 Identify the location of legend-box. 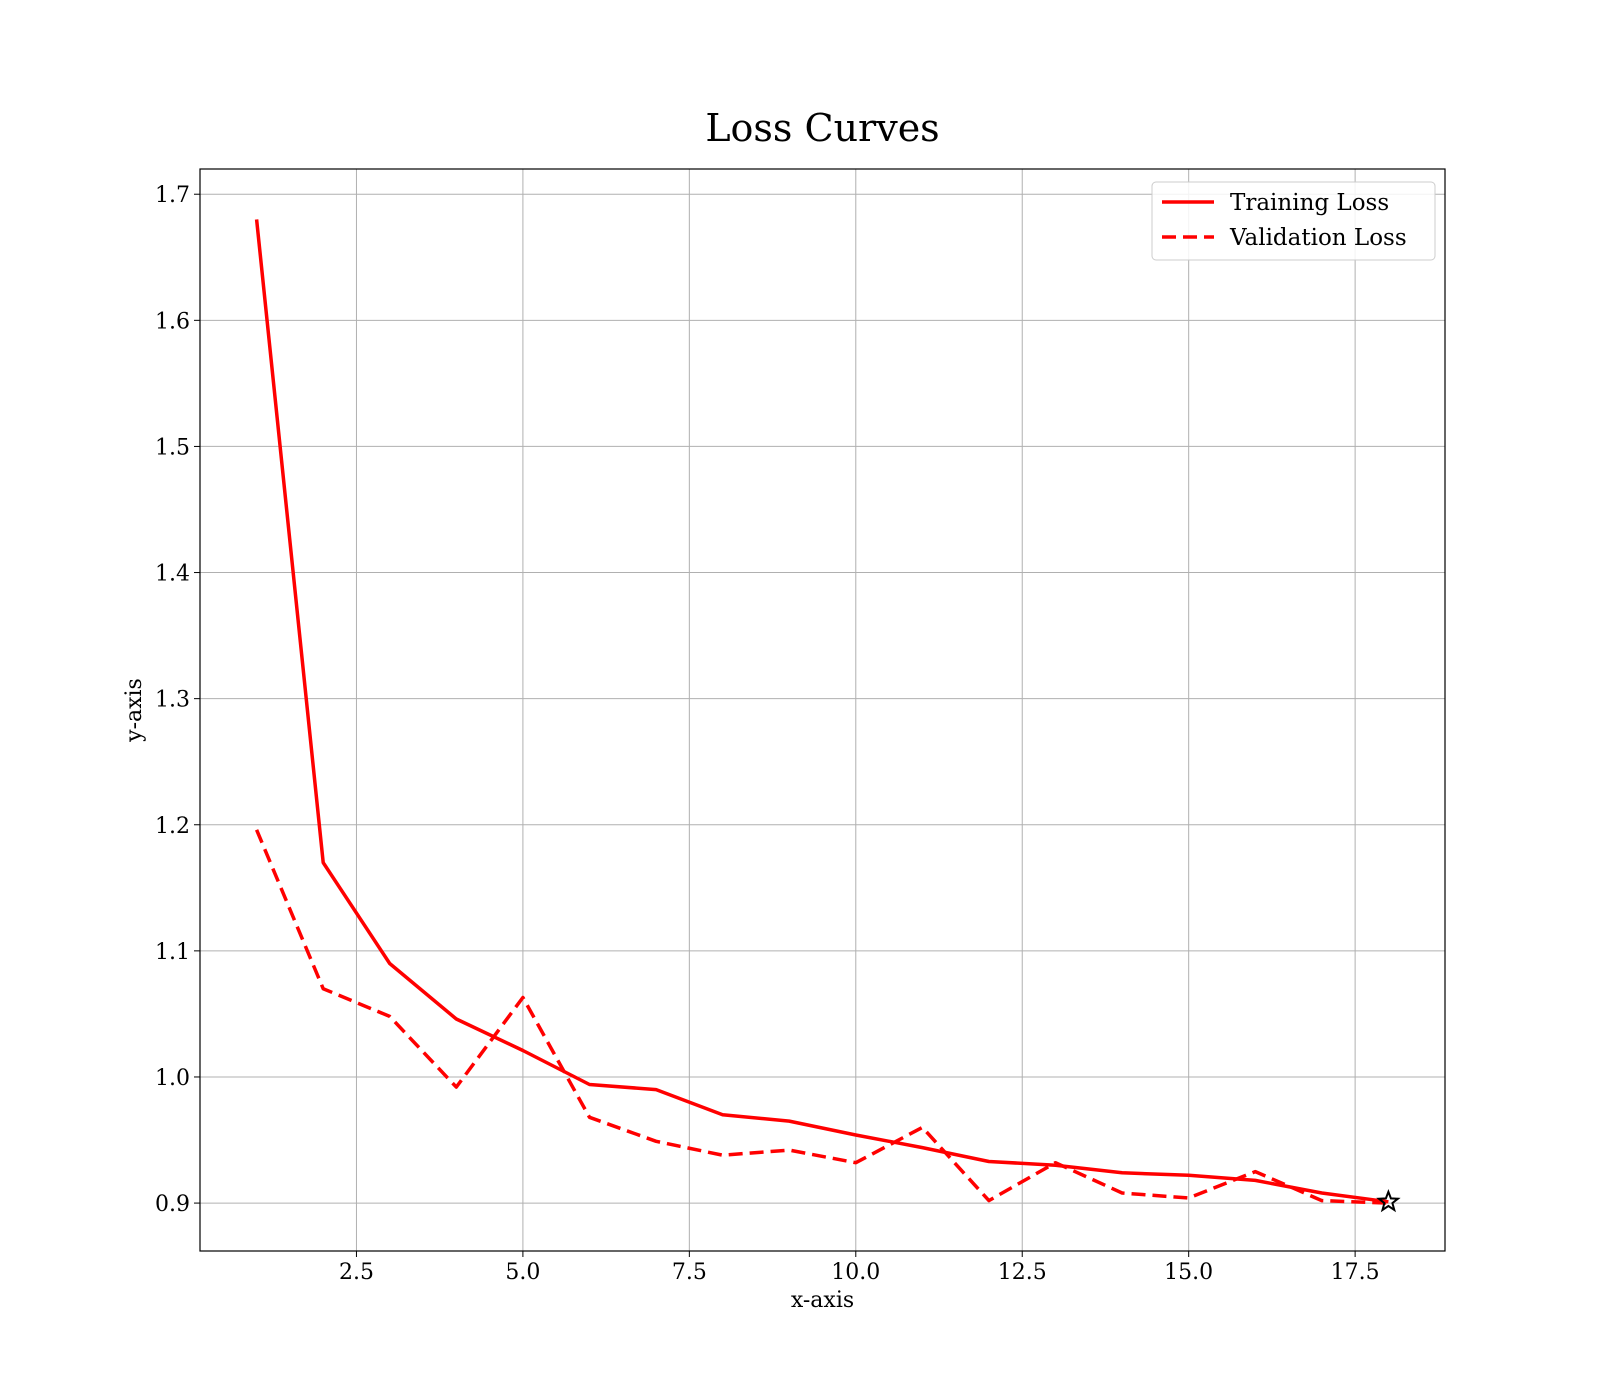
(1293, 221).